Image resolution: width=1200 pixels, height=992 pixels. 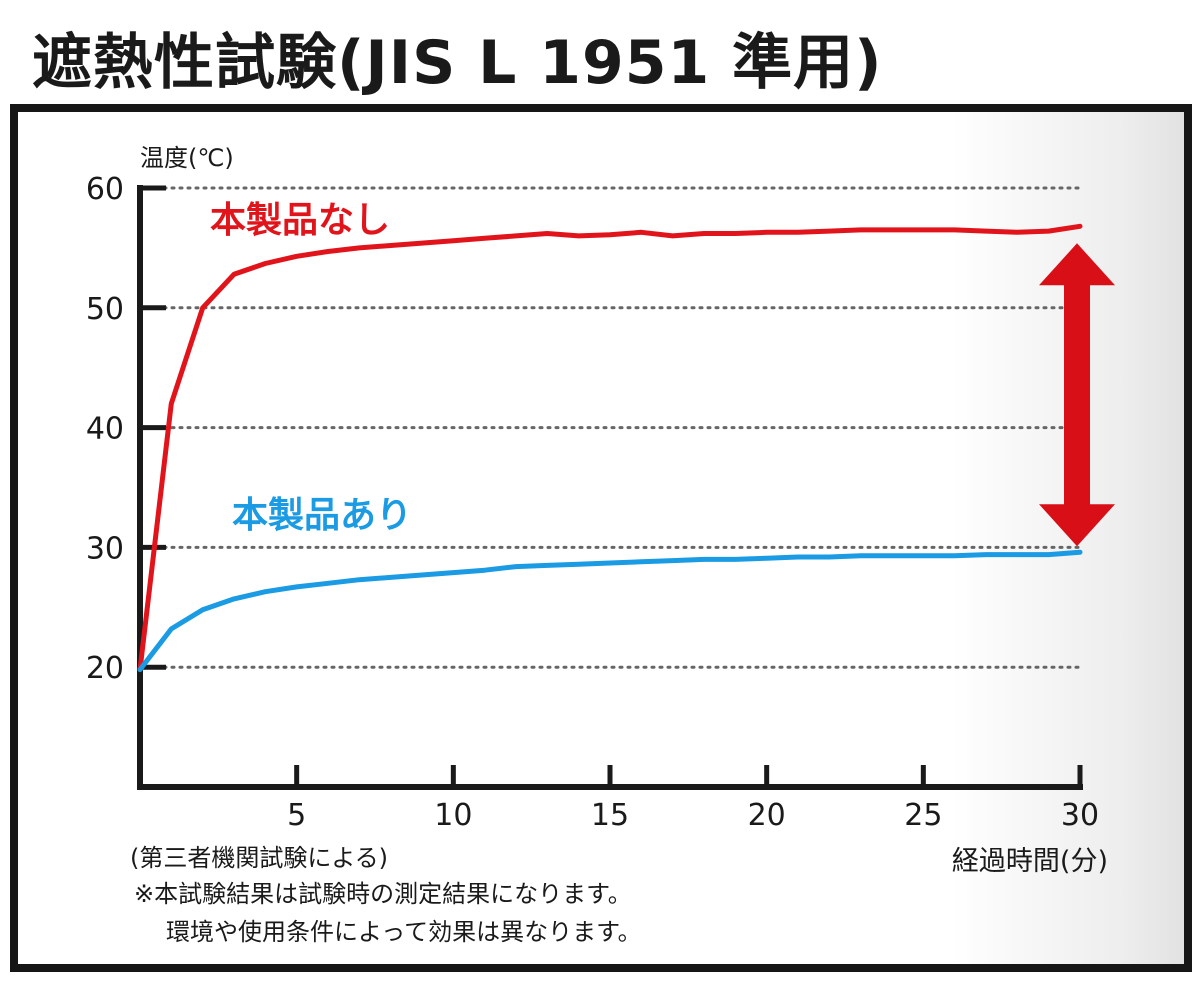 What do you see at coordinates (1080, 815) in the screenshot?
I see `x-tick-label: 30` at bounding box center [1080, 815].